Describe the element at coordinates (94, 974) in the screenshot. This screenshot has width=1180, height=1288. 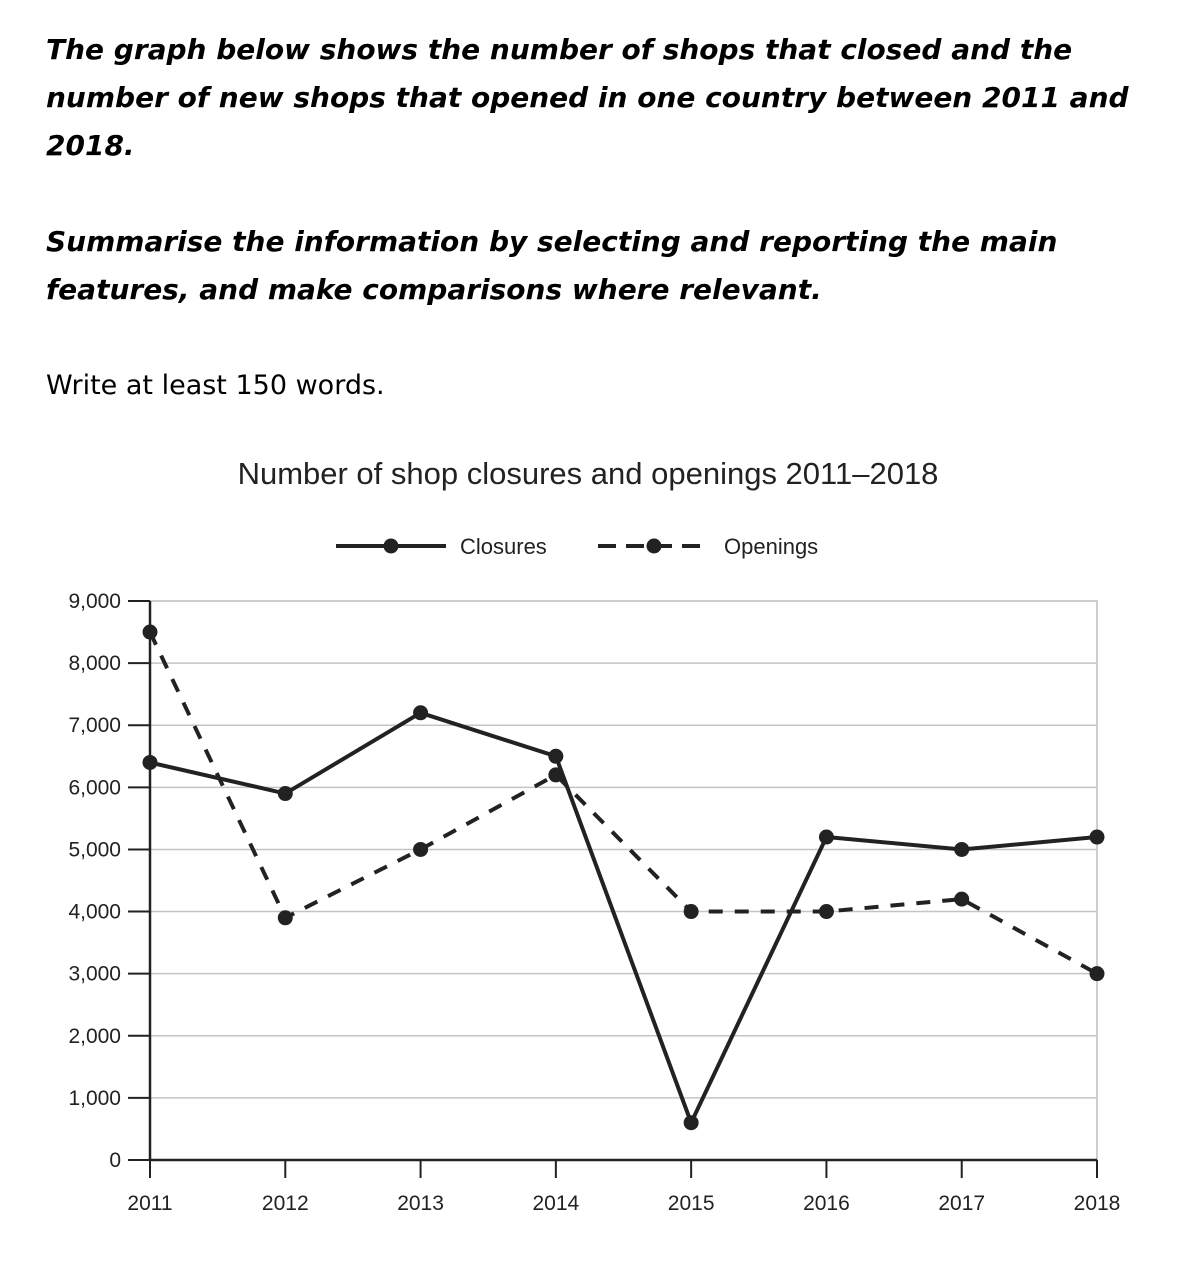
I see `y-tick-label: 3,000` at that location.